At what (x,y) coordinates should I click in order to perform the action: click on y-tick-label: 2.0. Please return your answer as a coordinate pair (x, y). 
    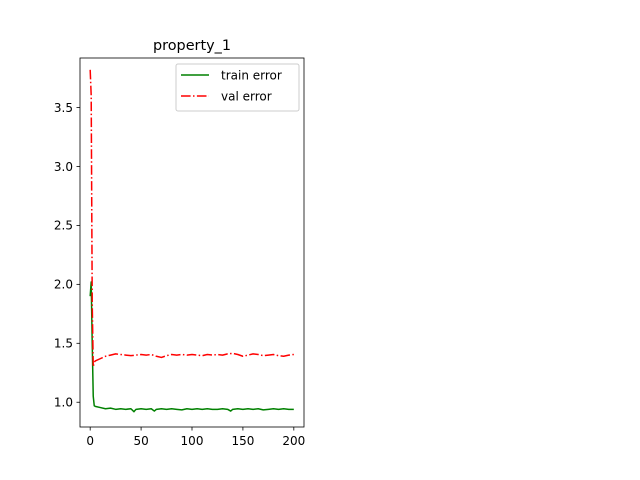
    Looking at the image, I should click on (63, 285).